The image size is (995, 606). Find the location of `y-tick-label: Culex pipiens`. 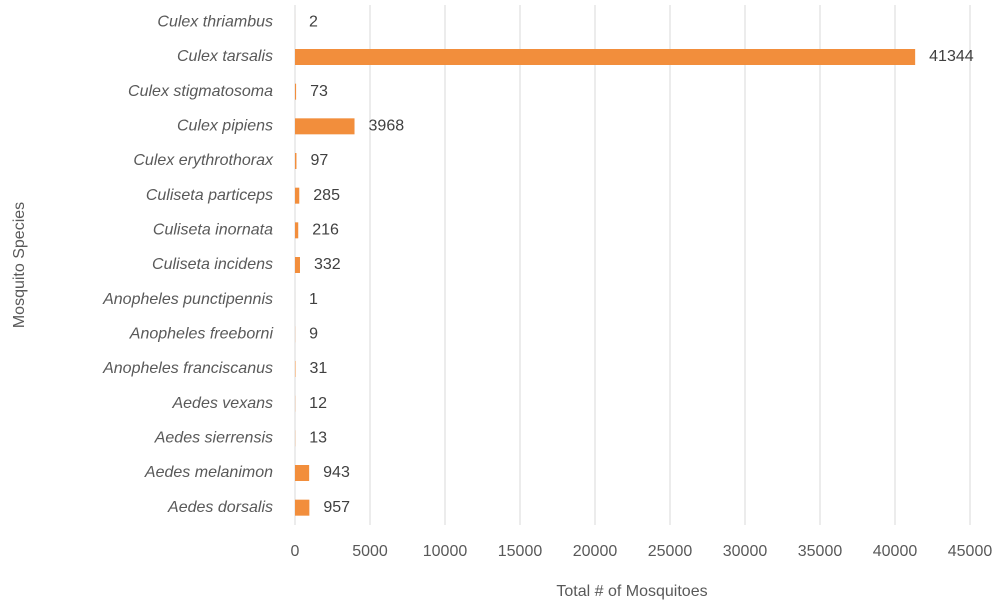

y-tick-label: Culex pipiens is located at coordinates (225, 126).